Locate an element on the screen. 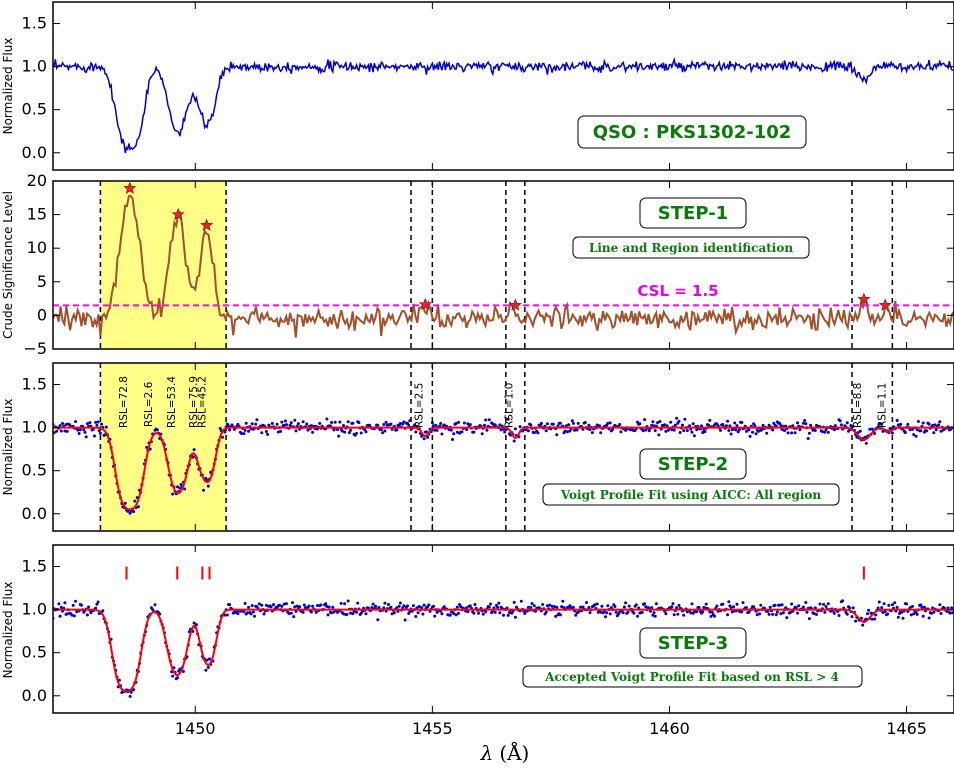  rsl-label: RSL=2.5 is located at coordinates (419, 405).